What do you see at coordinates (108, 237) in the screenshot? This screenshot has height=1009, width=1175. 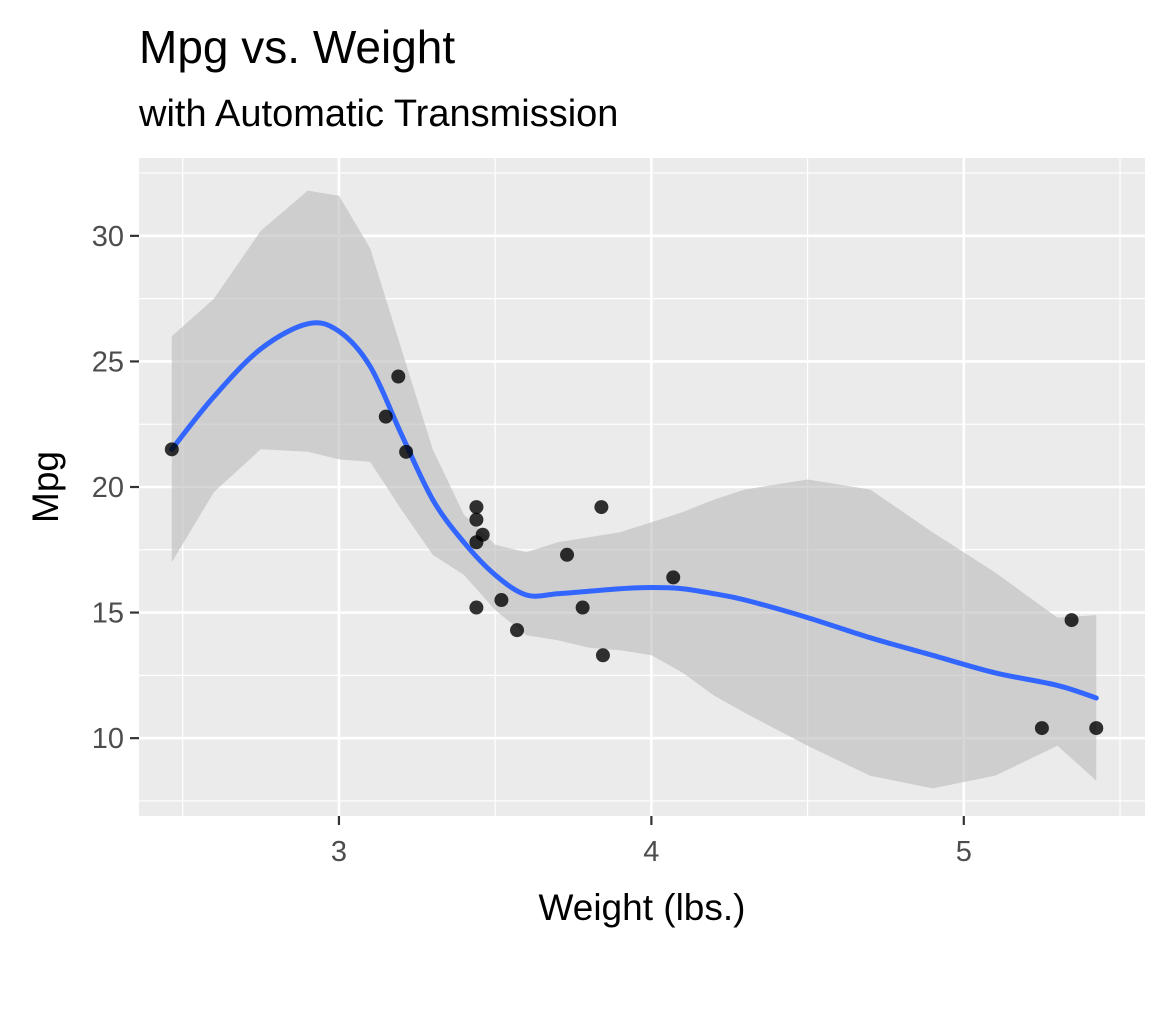 I see `y-tick-label: 30` at bounding box center [108, 237].